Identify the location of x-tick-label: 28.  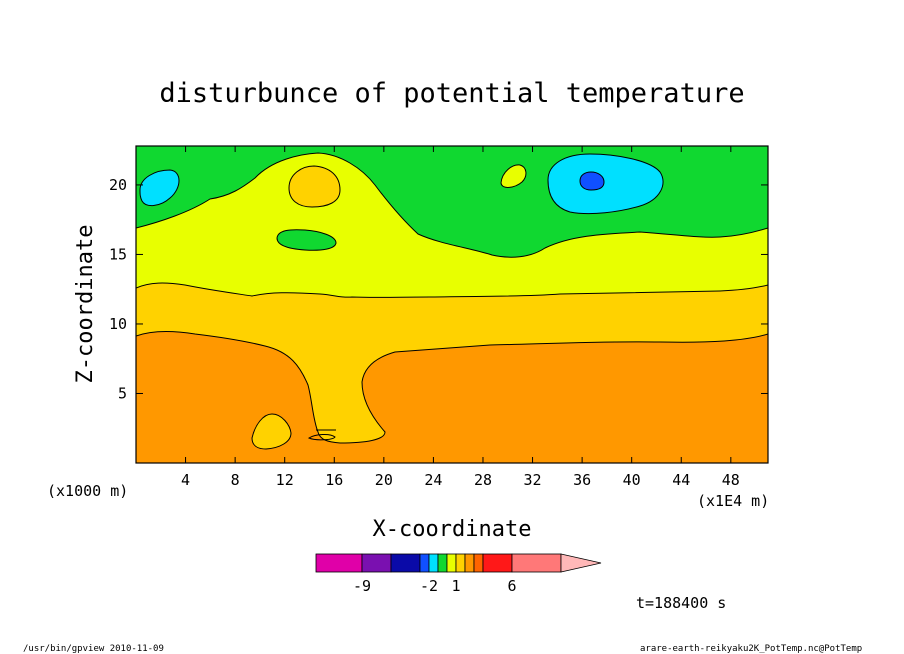
(483, 480).